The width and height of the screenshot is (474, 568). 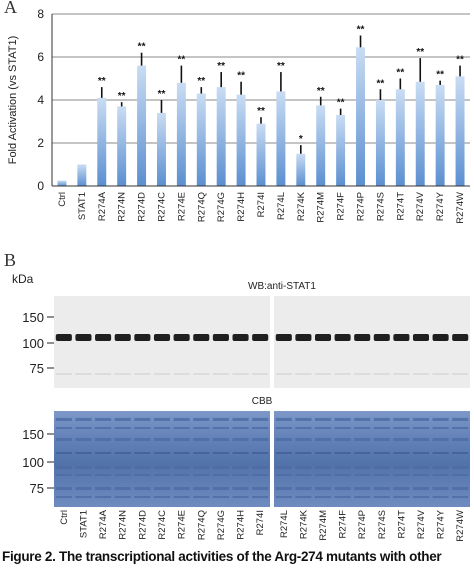 What do you see at coordinates (440, 206) in the screenshot?
I see `x-tick-label: R274Y` at bounding box center [440, 206].